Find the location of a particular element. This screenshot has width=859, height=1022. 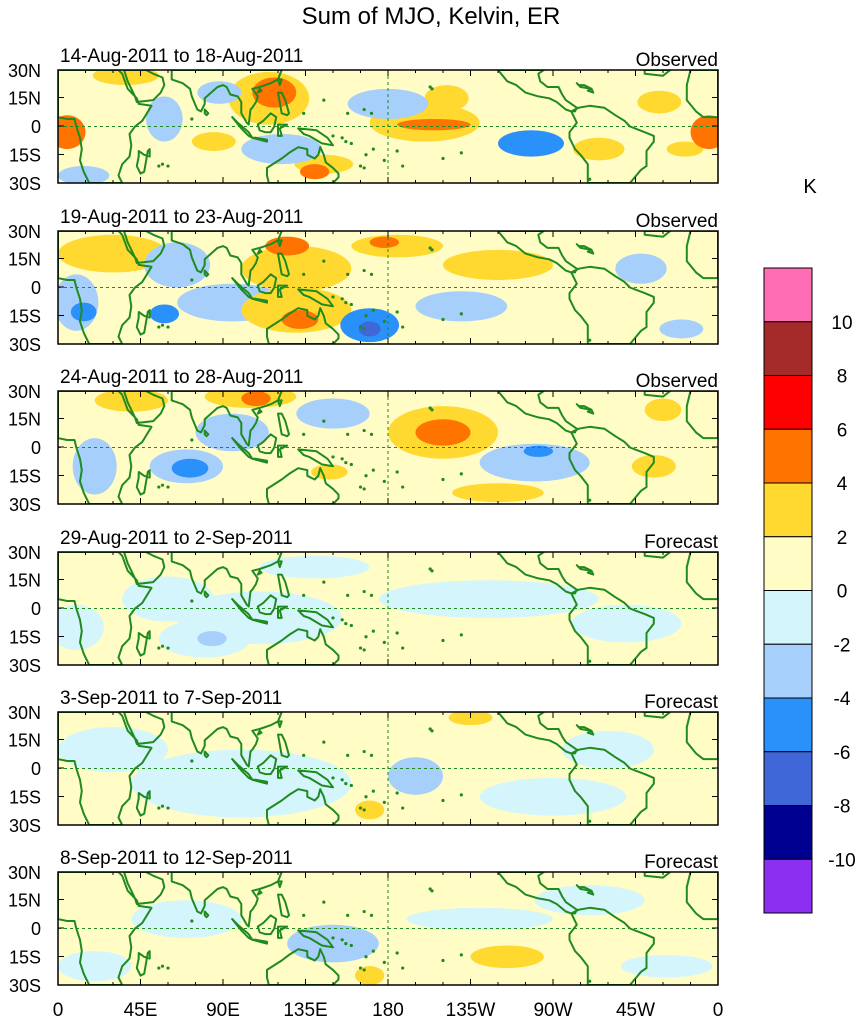

colorbar-level-label: 4 is located at coordinates (842, 484).